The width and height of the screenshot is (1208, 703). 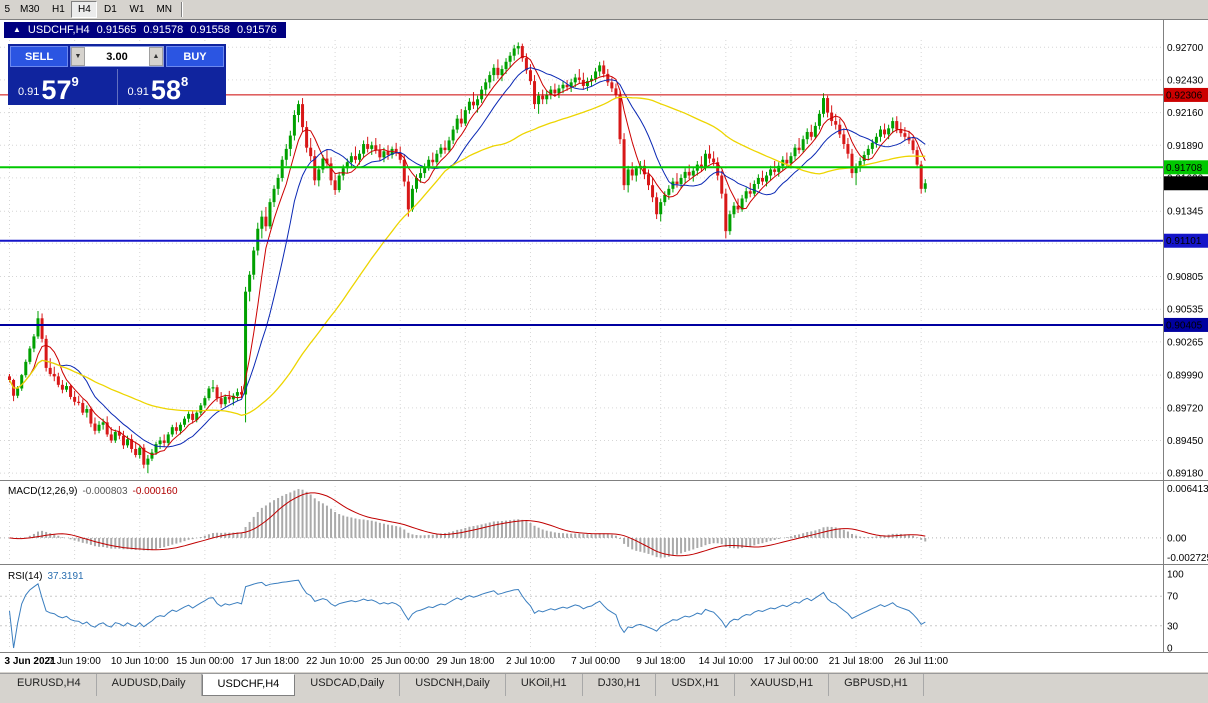 What do you see at coordinates (30, 9) in the screenshot?
I see `timeframe-button-m30: M30` at bounding box center [30, 9].